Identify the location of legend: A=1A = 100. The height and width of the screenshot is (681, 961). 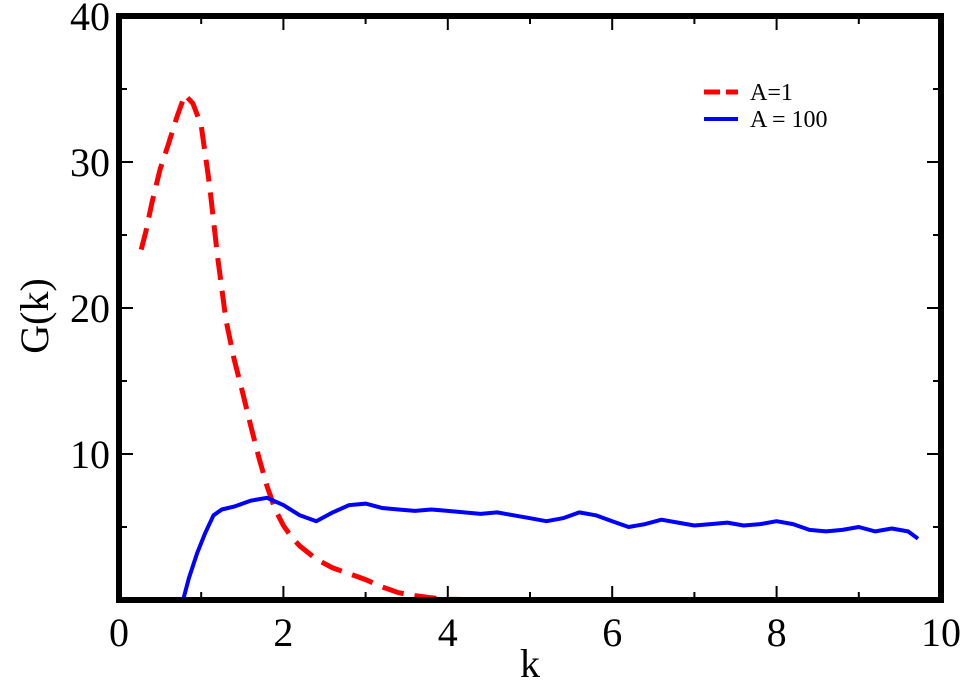
(766, 106).